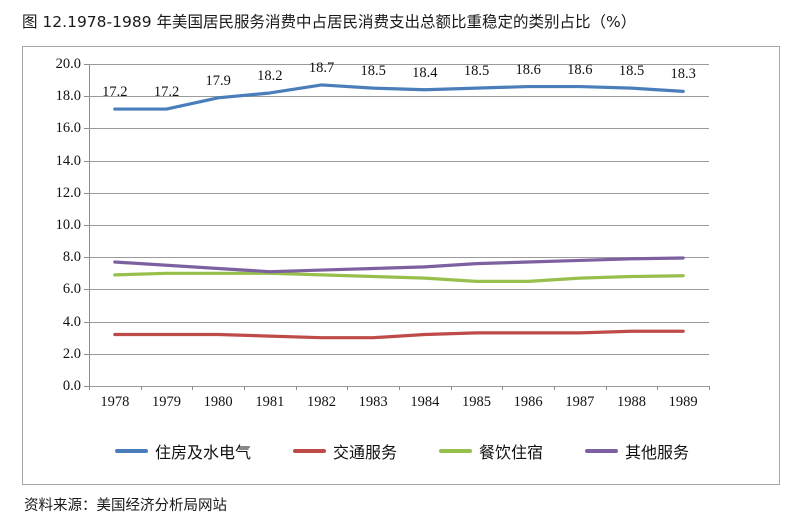 This screenshot has height=519, width=800. I want to click on legend-label: 其他服务, so click(657, 452).